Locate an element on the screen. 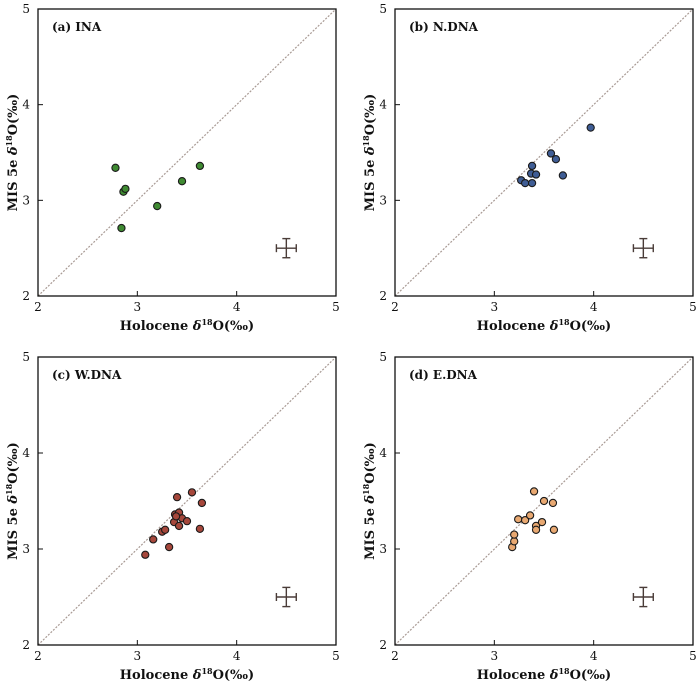 The height and width of the screenshot is (685, 700). panel-title: (b) N.DNA is located at coordinates (444, 27).